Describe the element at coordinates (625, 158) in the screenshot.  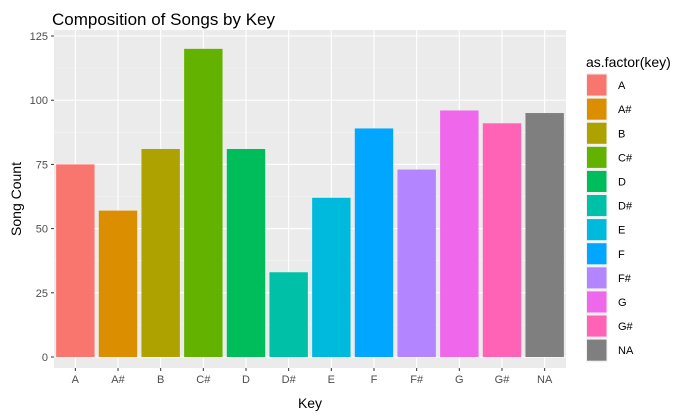
I see `legend-label: C#` at that location.